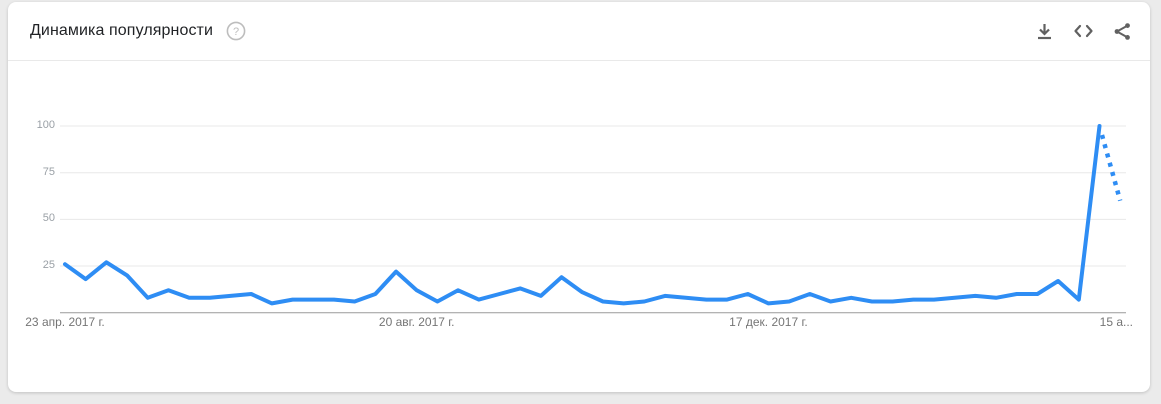 The image size is (1161, 404). What do you see at coordinates (65, 322) in the screenshot?
I see `x-tick-label: 23 апр. 2017 г.` at bounding box center [65, 322].